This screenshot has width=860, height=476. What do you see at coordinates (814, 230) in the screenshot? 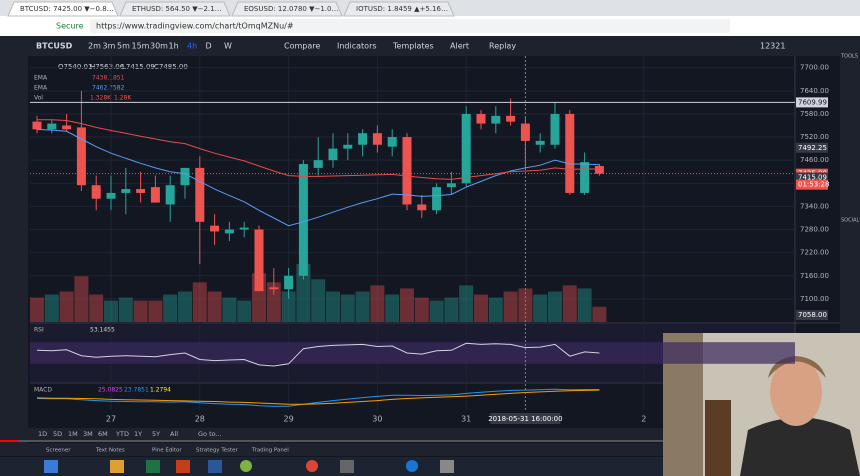
I see `y-tick-label: 7280.00` at bounding box center [814, 230].